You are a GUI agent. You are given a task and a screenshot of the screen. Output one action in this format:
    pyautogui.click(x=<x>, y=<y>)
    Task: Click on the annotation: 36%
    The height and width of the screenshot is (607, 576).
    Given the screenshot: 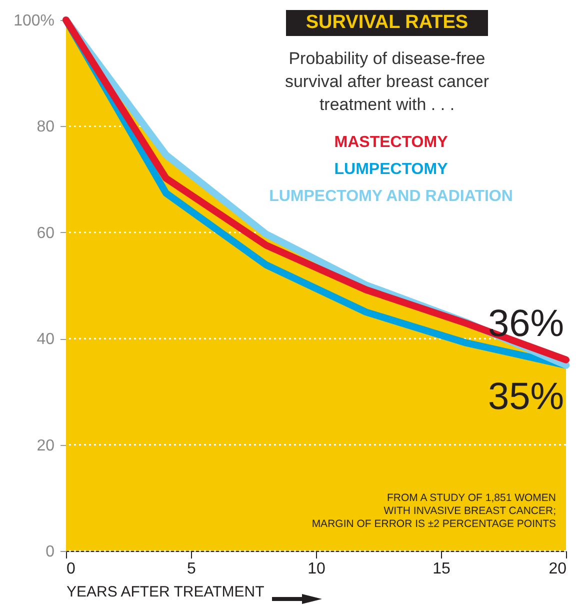 What is the action you would take?
    pyautogui.click(x=526, y=323)
    